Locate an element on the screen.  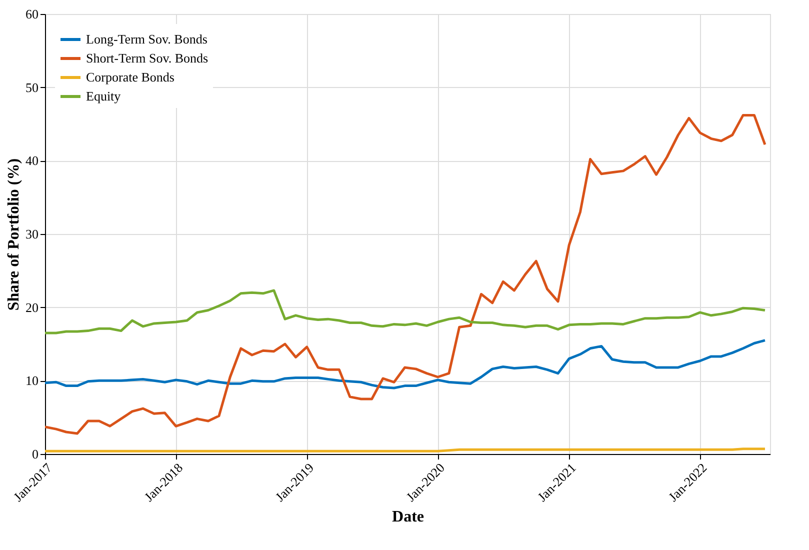
legend-label: Equity is located at coordinates (104, 96).